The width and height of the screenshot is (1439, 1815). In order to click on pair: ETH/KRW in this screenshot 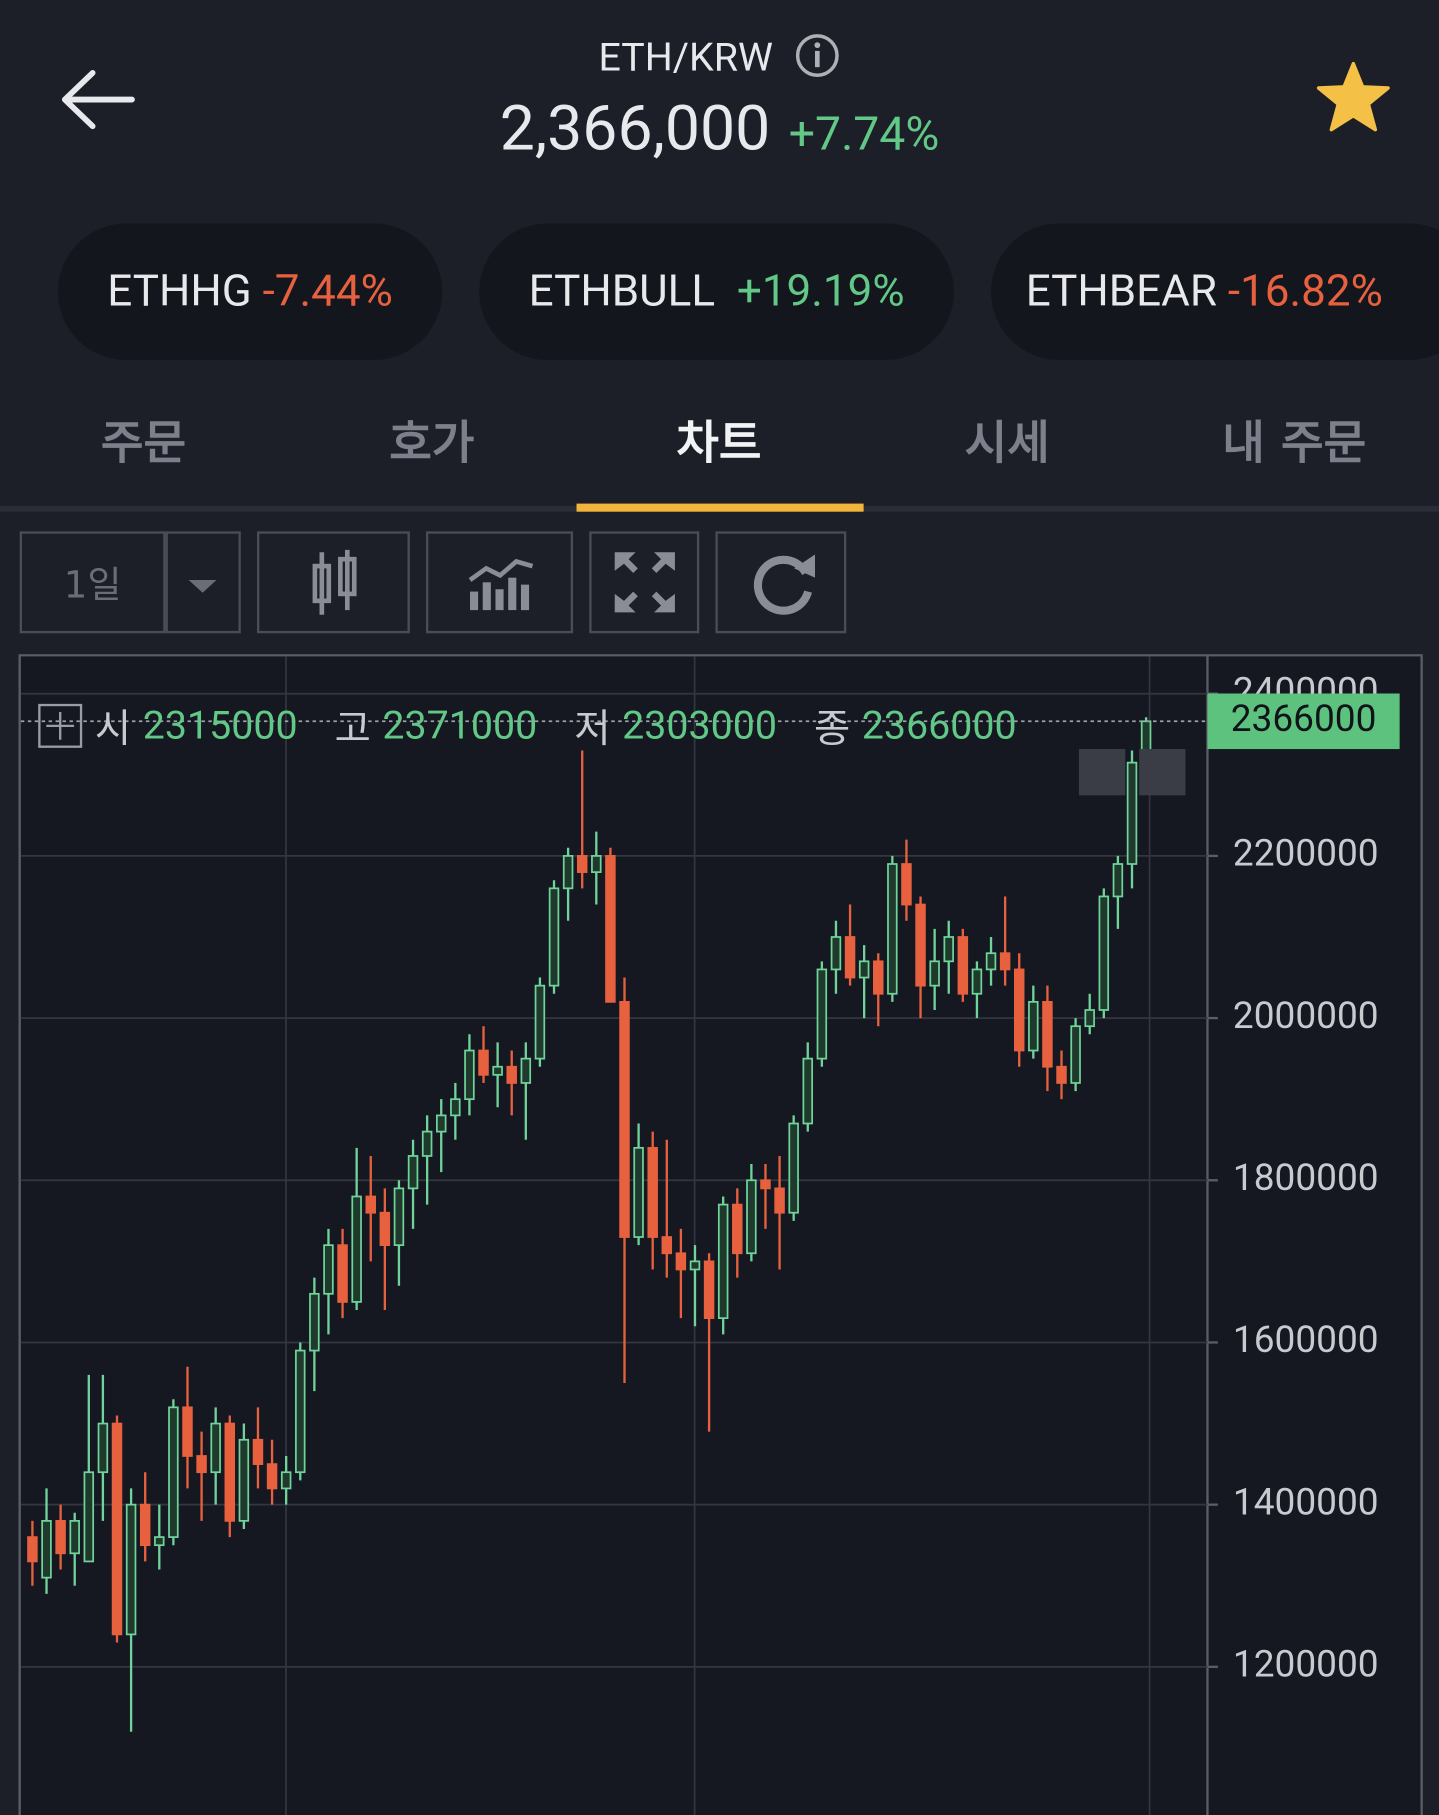, I will do `click(685, 58)`.